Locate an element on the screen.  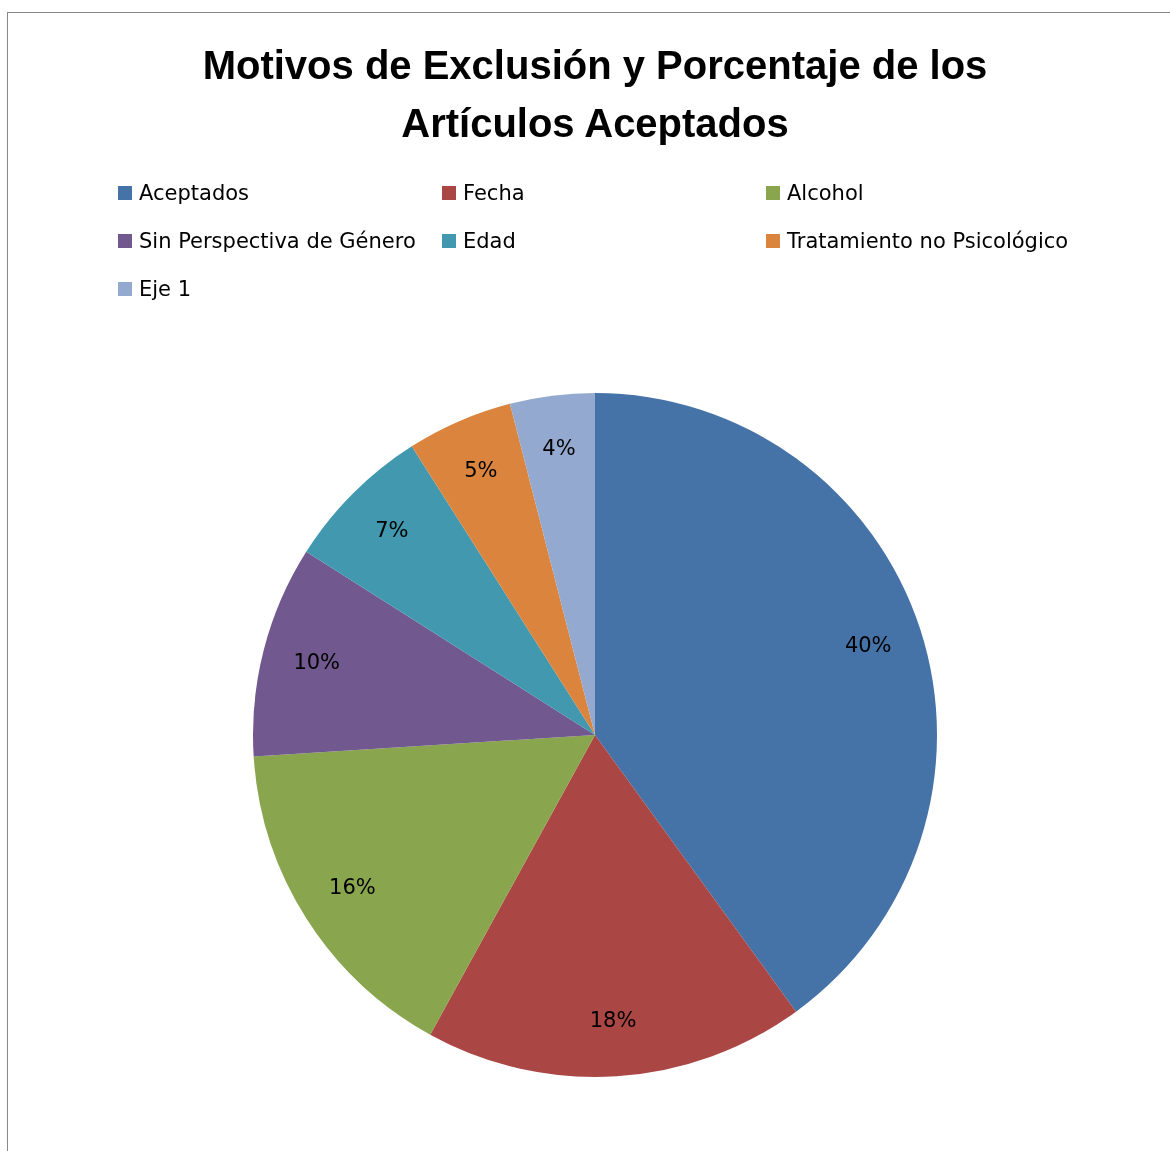
legend-label: Aceptados is located at coordinates (194, 193).